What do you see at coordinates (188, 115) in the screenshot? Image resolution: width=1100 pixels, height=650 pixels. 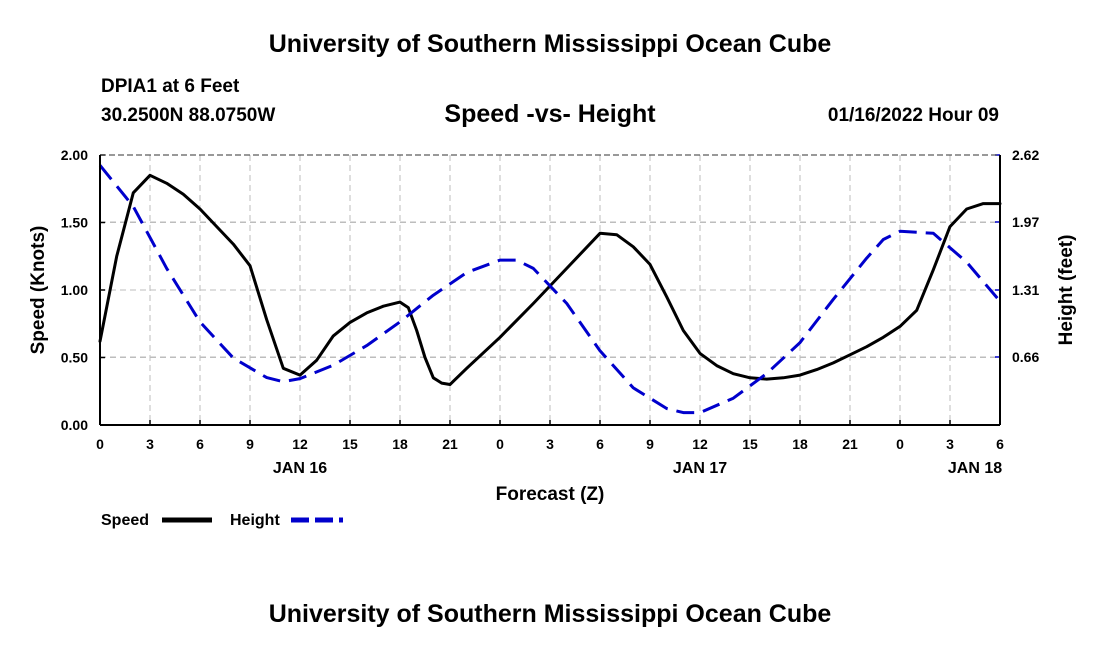 I see `station-coordinates: 30.2500N 88.0750W` at bounding box center [188, 115].